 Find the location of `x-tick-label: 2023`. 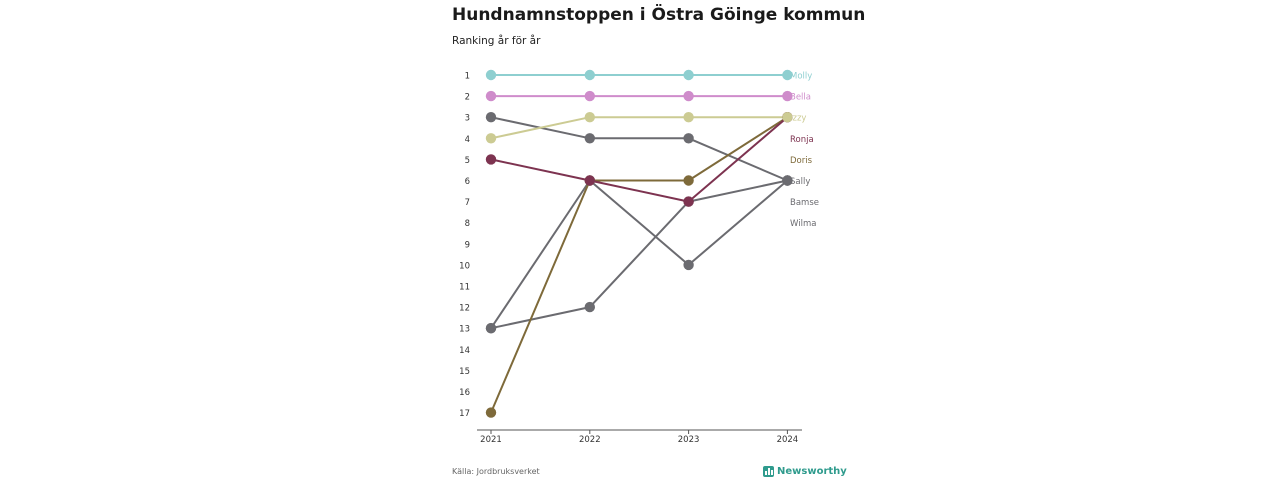

x-tick-label: 2023 is located at coordinates (689, 440).